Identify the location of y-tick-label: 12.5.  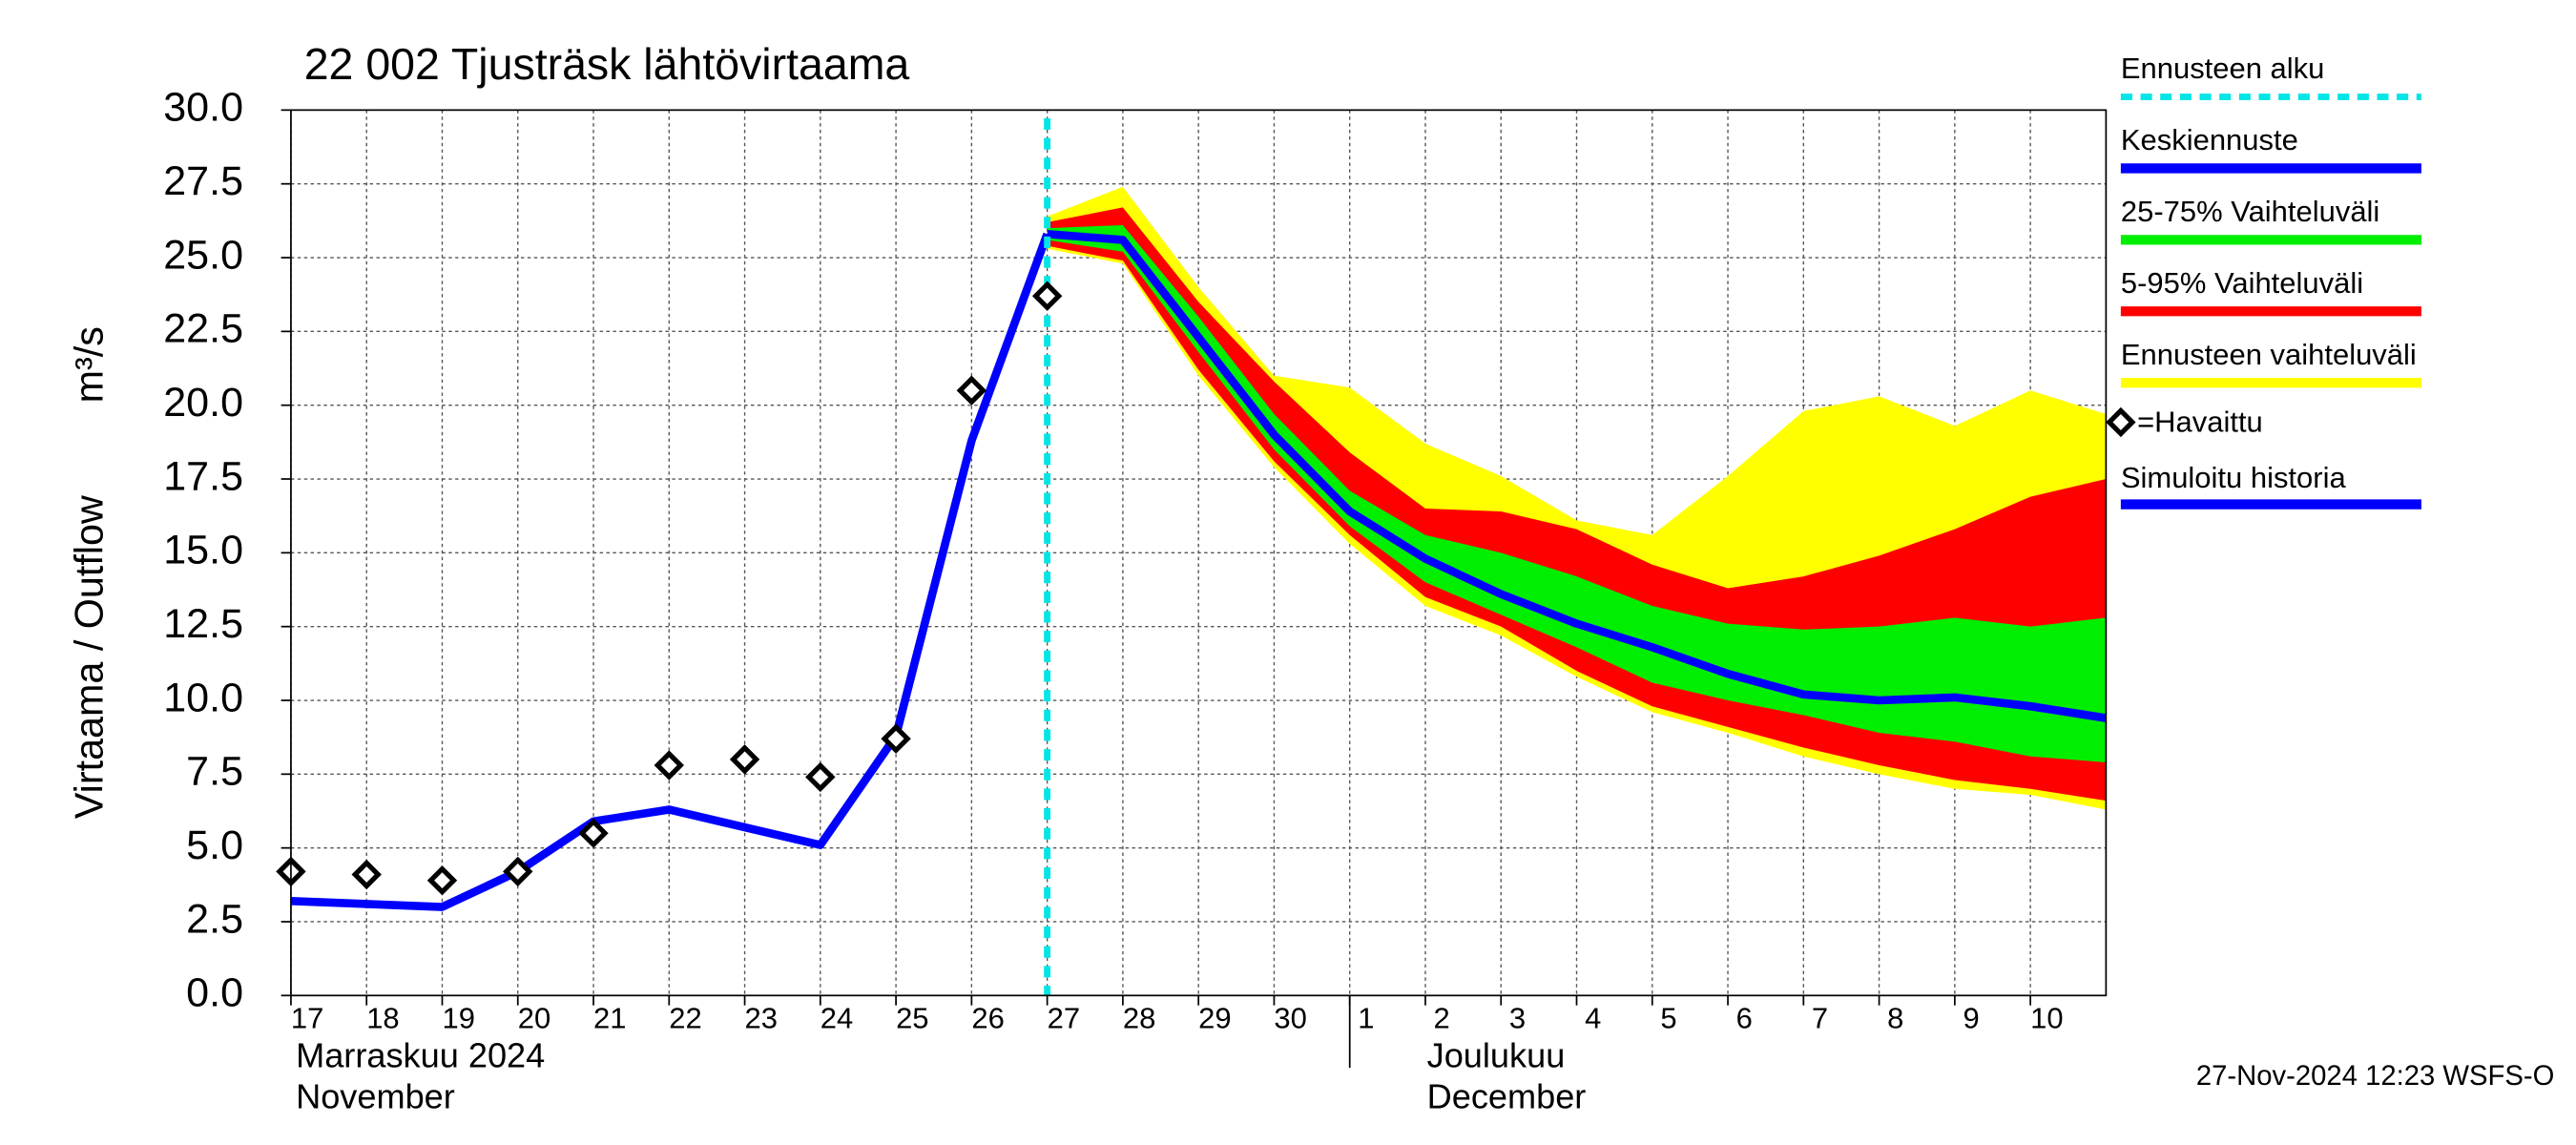
(203, 624).